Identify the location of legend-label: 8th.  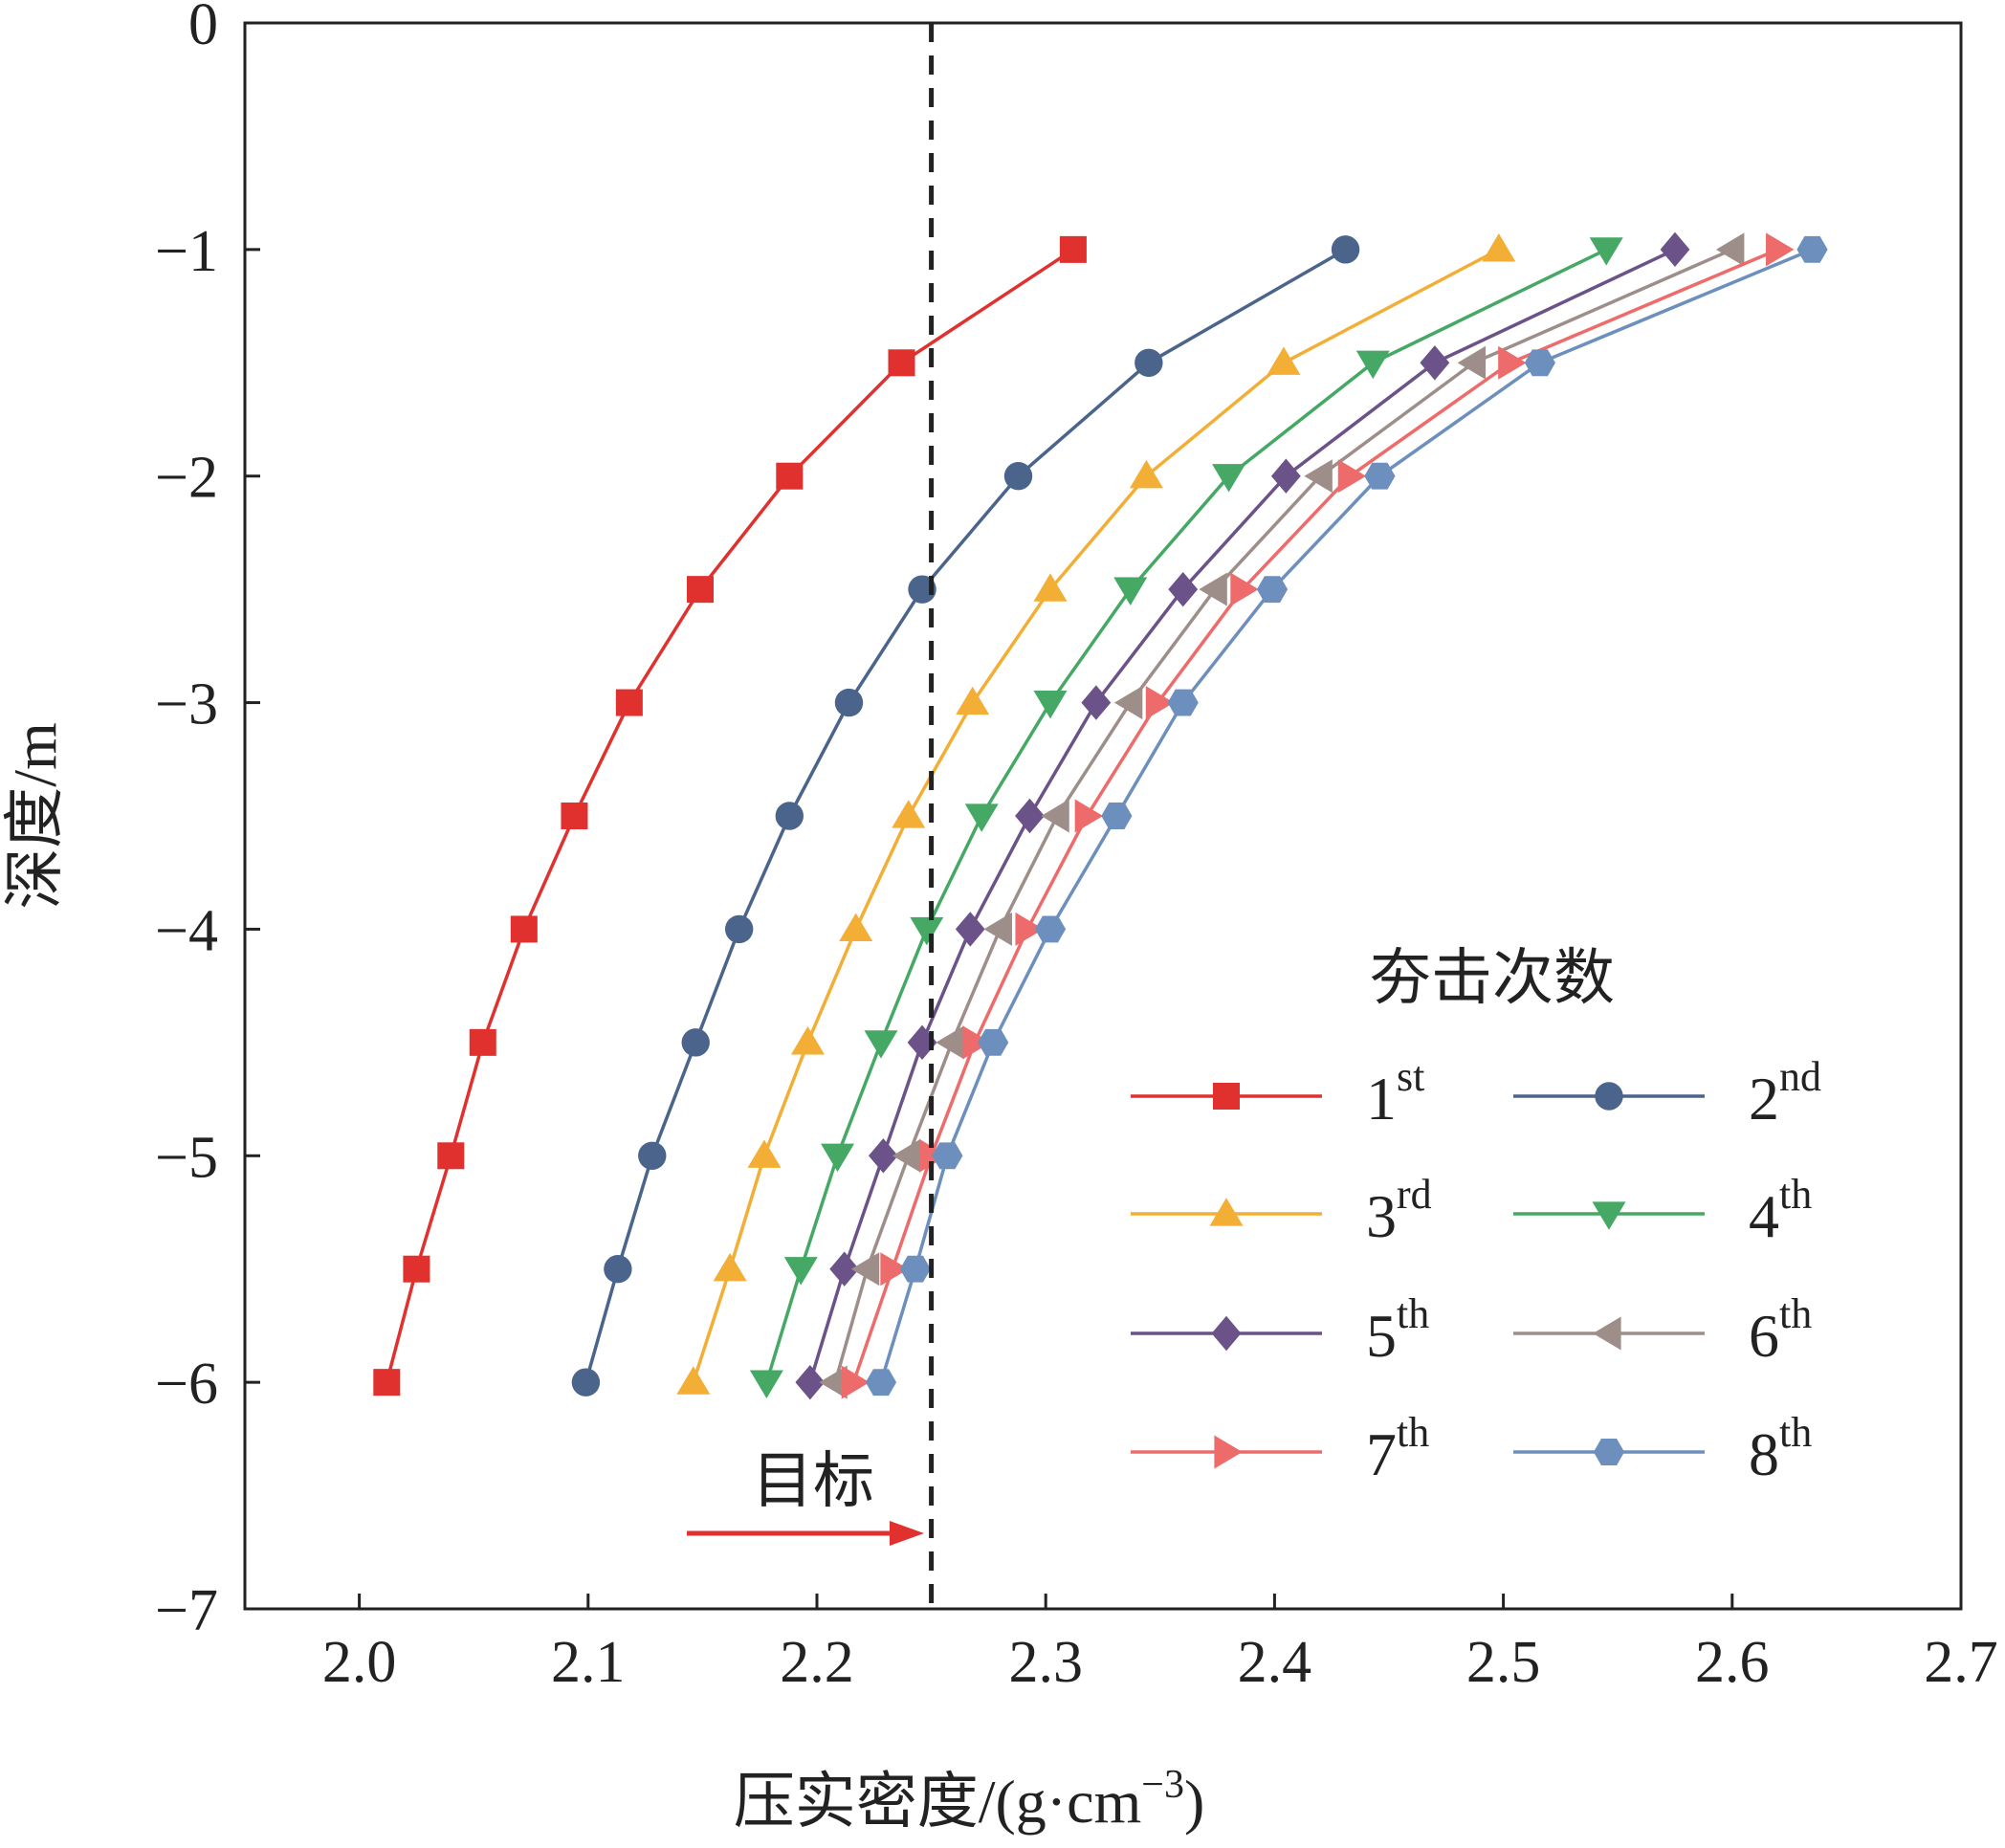
(1780, 1448).